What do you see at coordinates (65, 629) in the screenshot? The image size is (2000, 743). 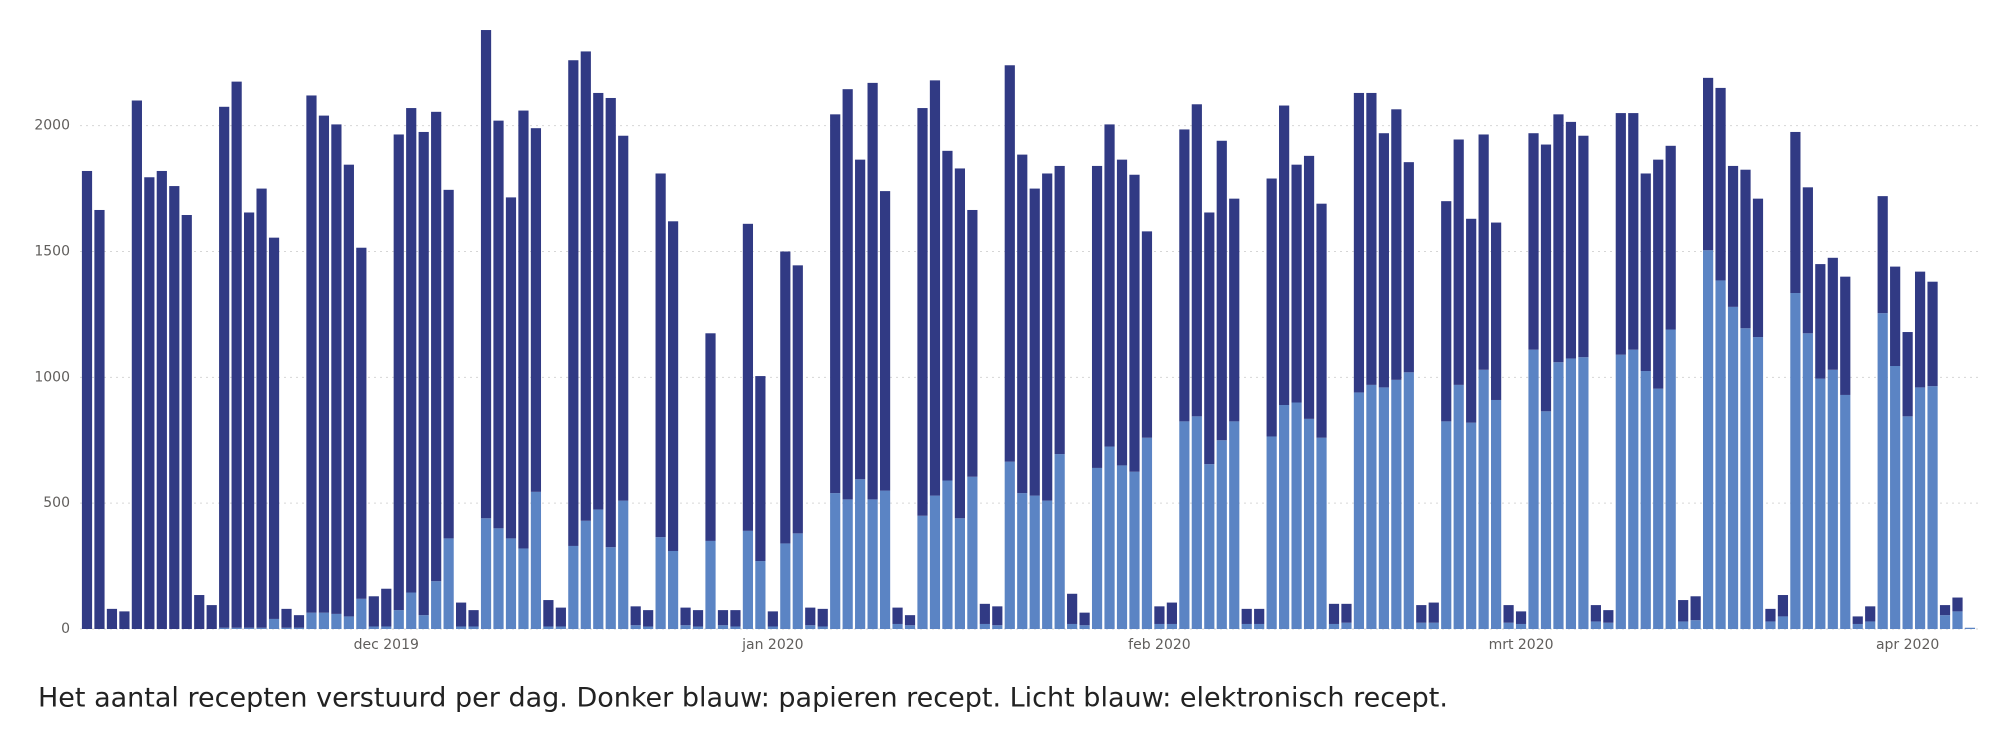 I see `y-tick-label: 0` at bounding box center [65, 629].